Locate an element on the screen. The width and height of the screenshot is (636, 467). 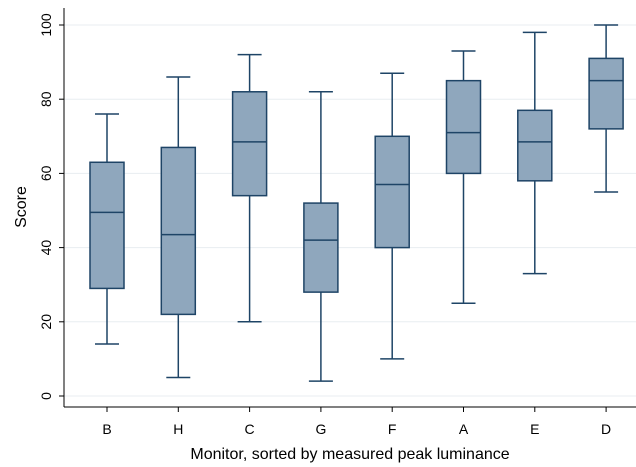
box-group-C is located at coordinates (249, 188).